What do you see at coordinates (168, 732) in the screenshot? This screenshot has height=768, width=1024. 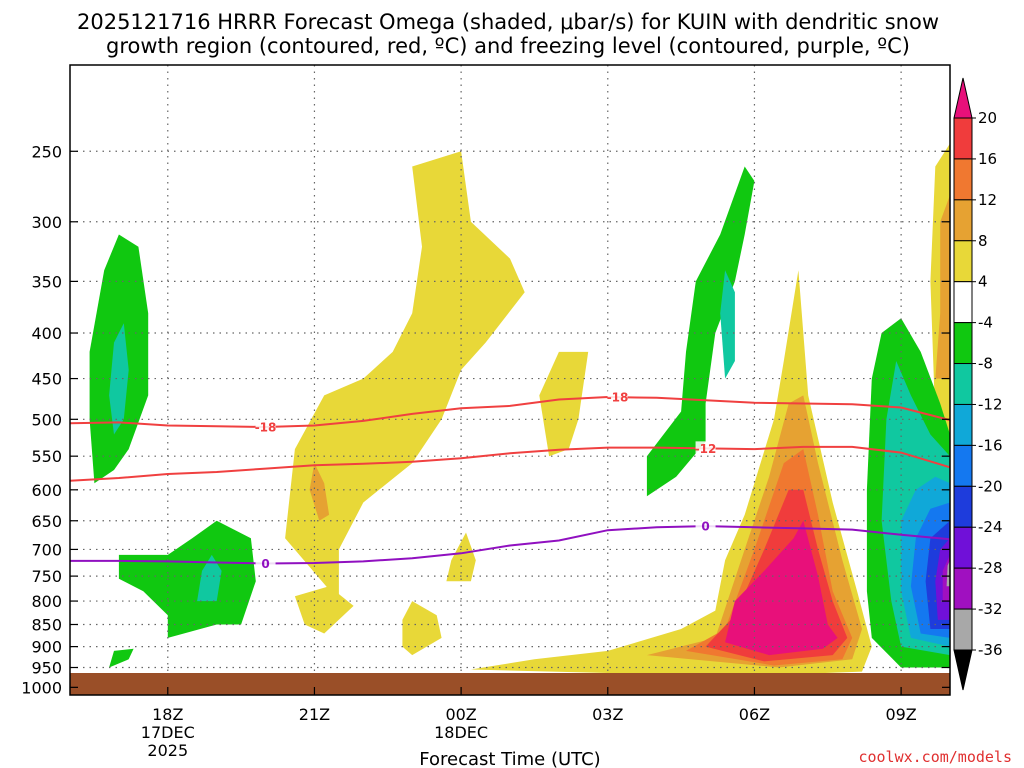 I see `x-tick-date: 17DEC` at bounding box center [168, 732].